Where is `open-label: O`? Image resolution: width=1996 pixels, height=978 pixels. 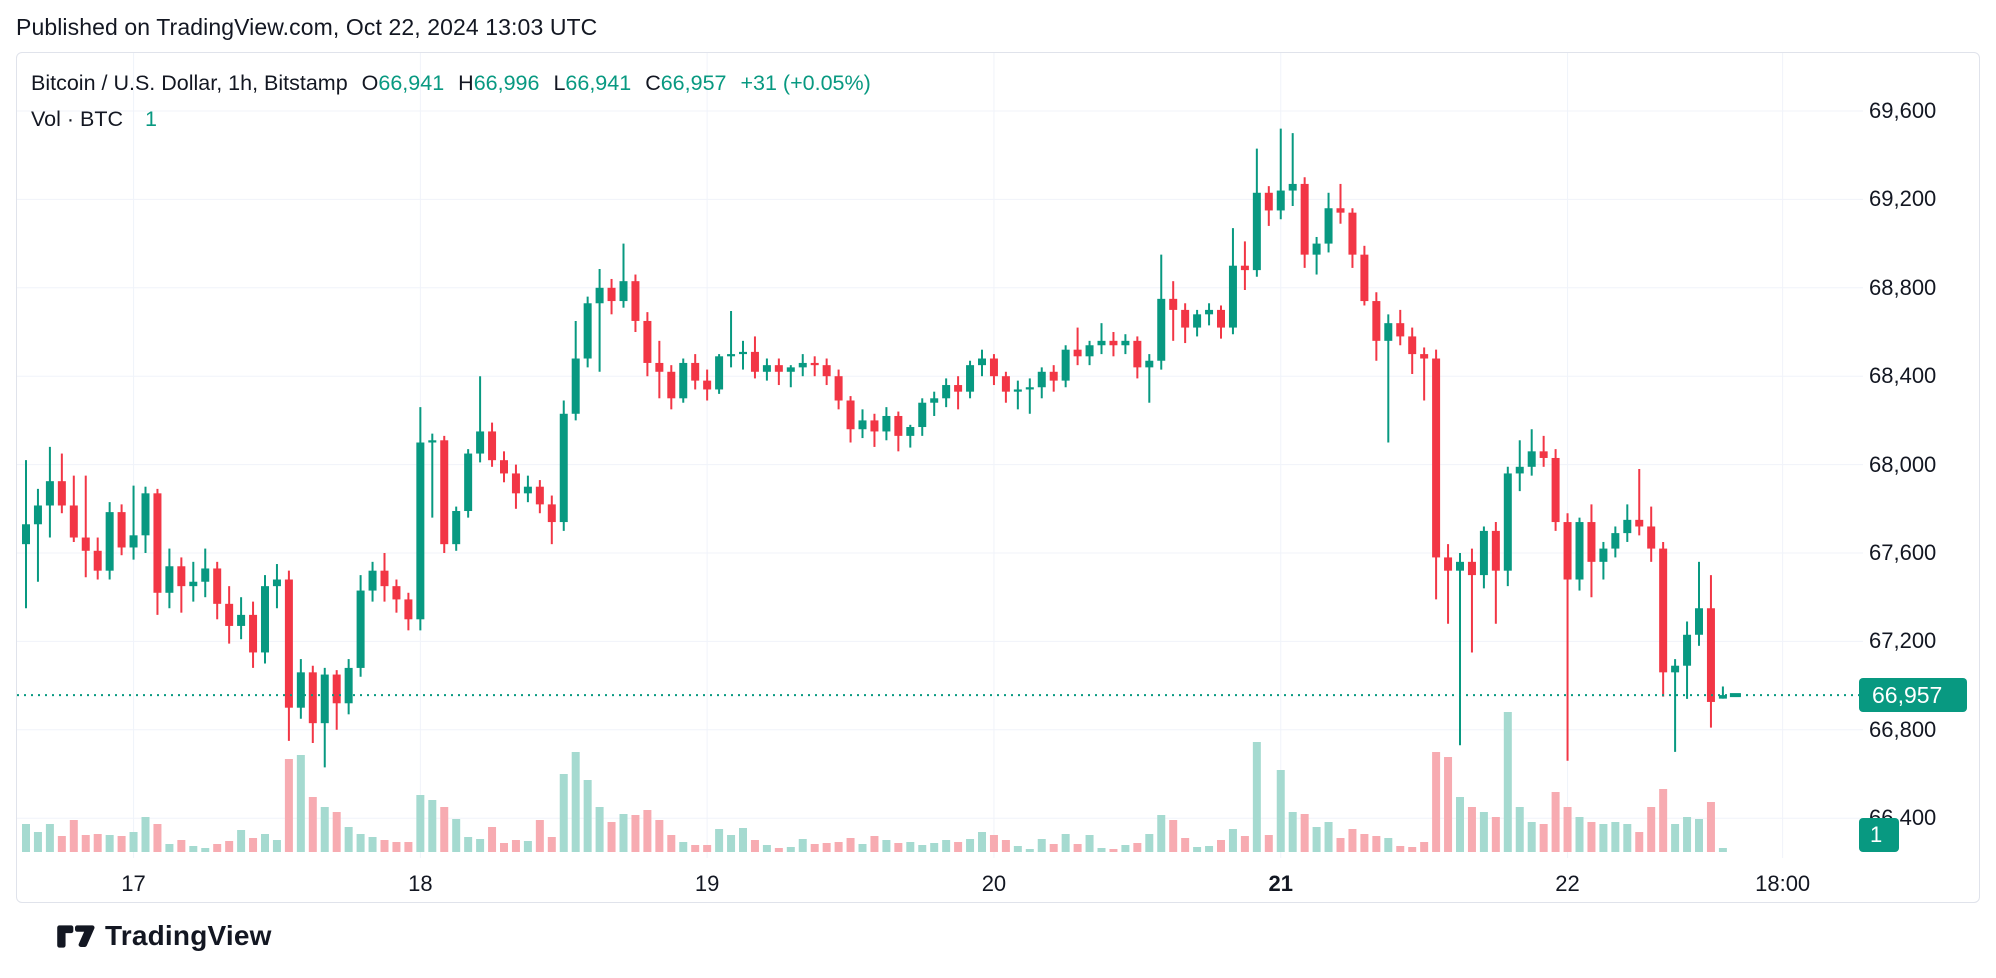 open-label: O is located at coordinates (370, 83).